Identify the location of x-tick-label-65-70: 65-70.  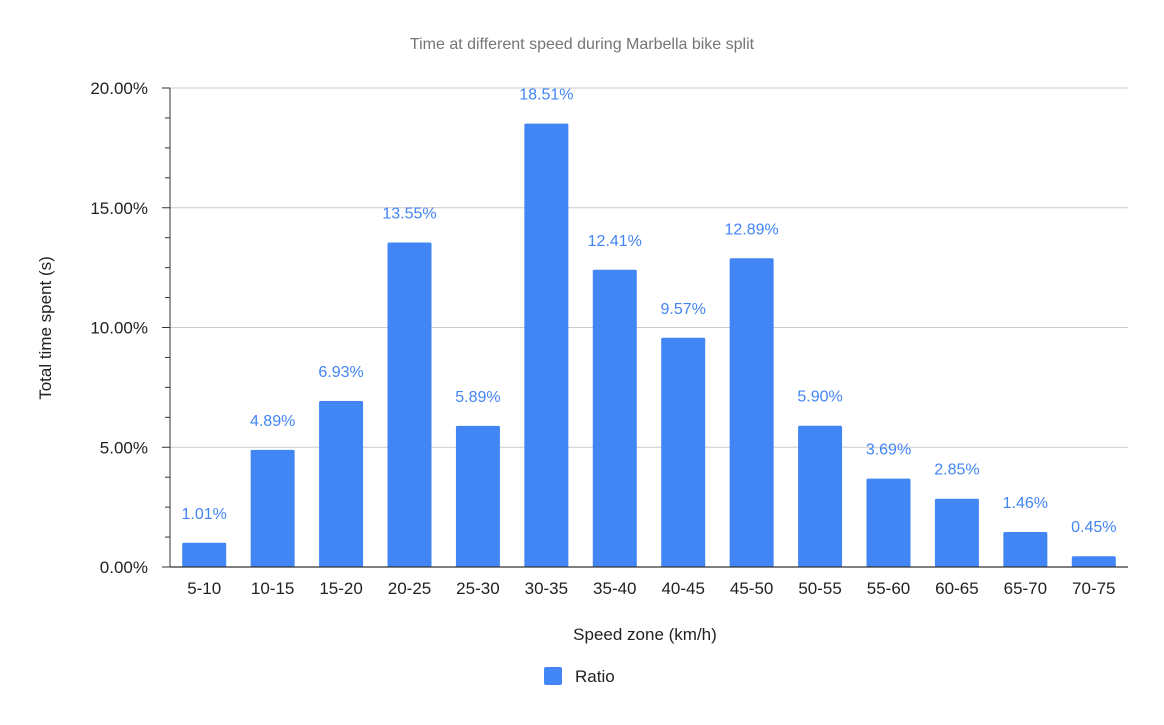
(1025, 588).